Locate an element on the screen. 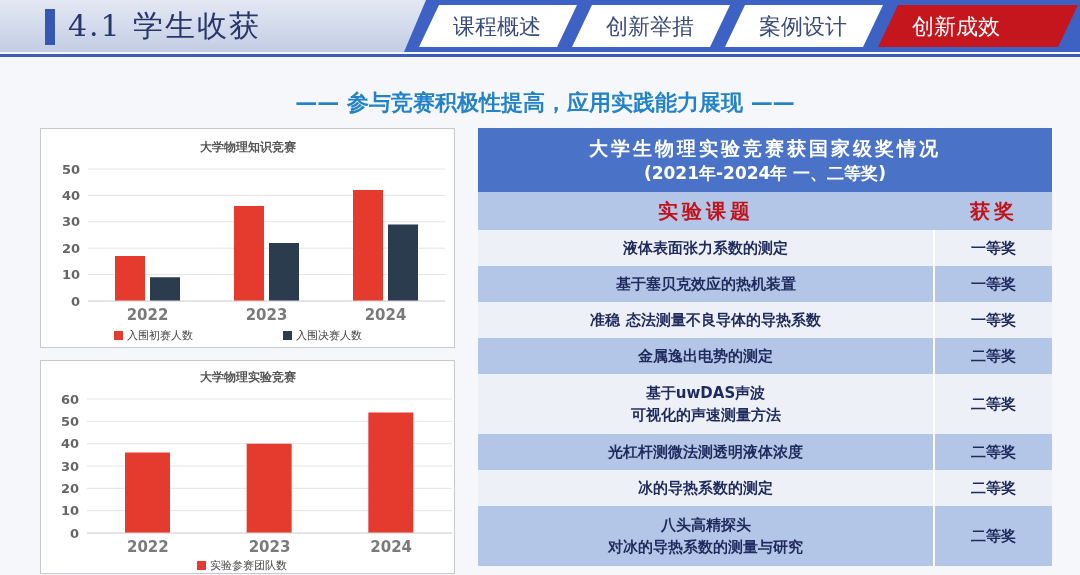 Image resolution: width=1080 pixels, height=575 pixels. category-label: 基于uwDAS声波 is located at coordinates (705, 393).